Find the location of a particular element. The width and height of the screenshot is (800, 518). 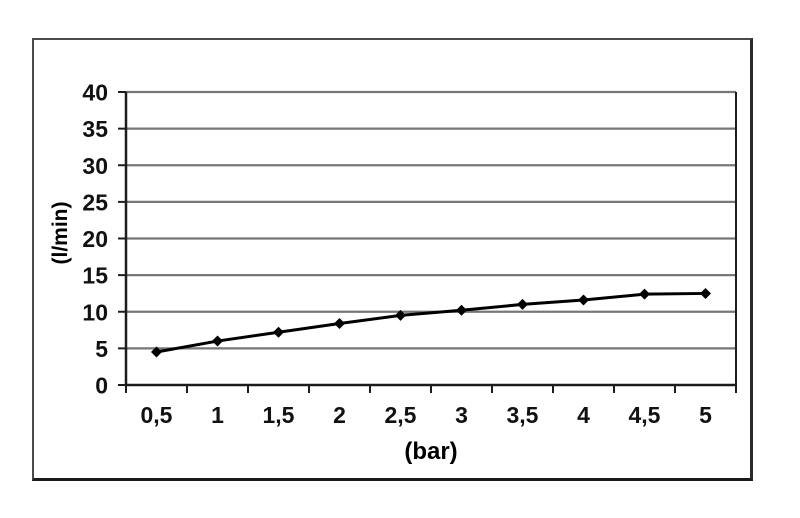

x-tick-label: 5 is located at coordinates (705, 415).